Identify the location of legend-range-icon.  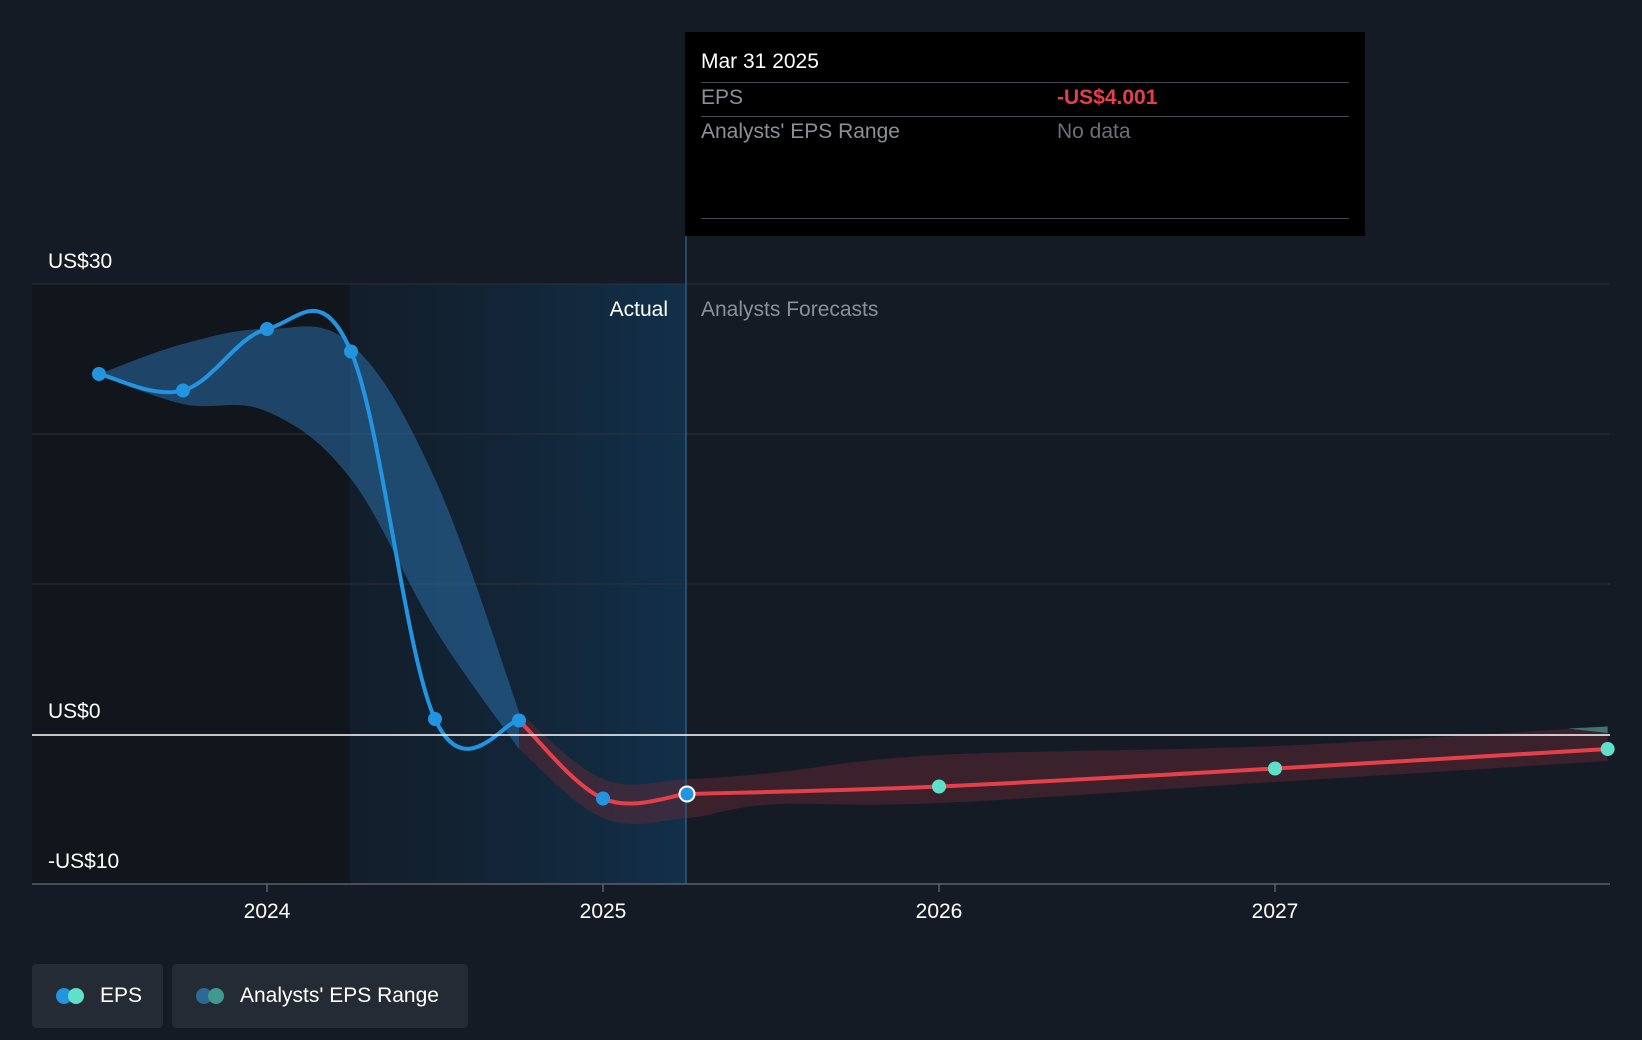
(211, 996).